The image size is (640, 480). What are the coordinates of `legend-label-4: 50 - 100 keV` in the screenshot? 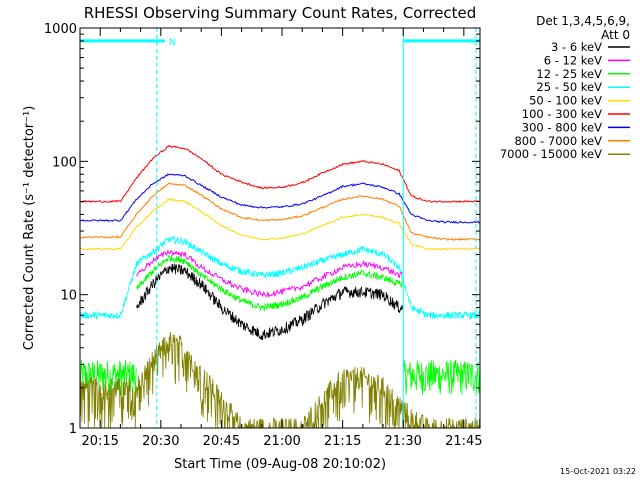 It's located at (565, 101).